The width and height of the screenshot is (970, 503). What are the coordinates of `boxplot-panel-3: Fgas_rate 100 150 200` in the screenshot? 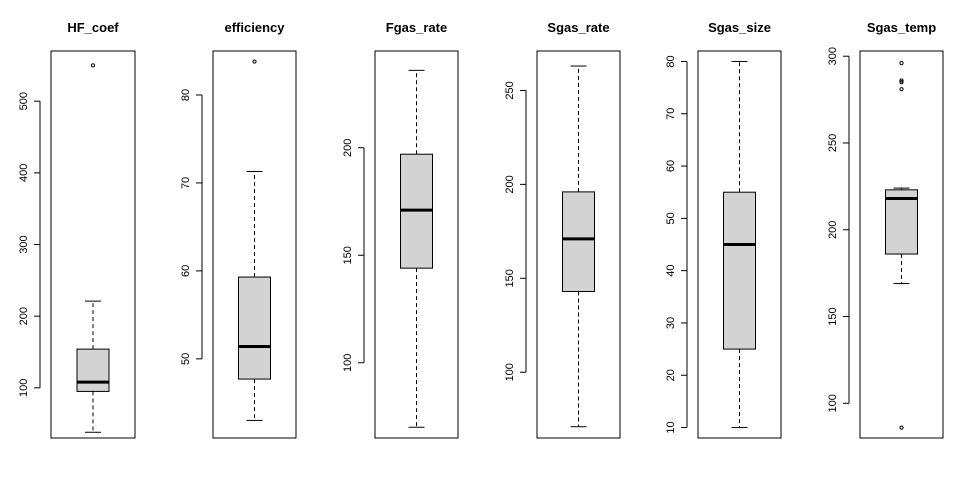 It's located at (400, 229).